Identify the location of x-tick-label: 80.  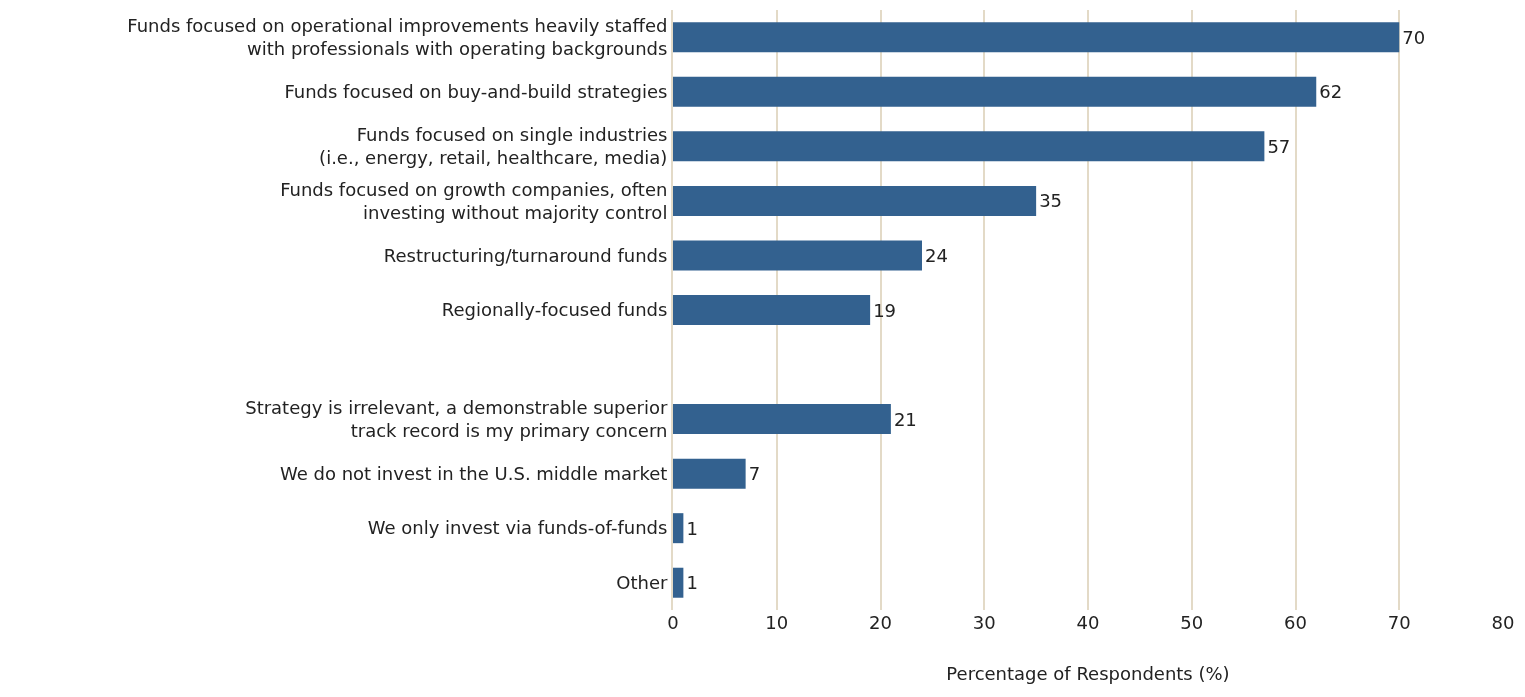
(1503, 622).